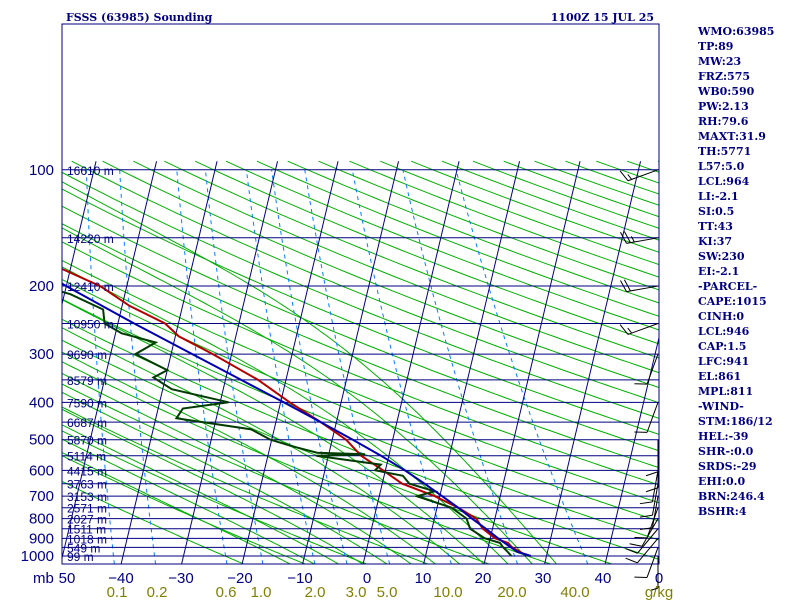  What do you see at coordinates (261, 592) in the screenshot?
I see `mixing-ratio-tick-label: 1.0` at bounding box center [261, 592].